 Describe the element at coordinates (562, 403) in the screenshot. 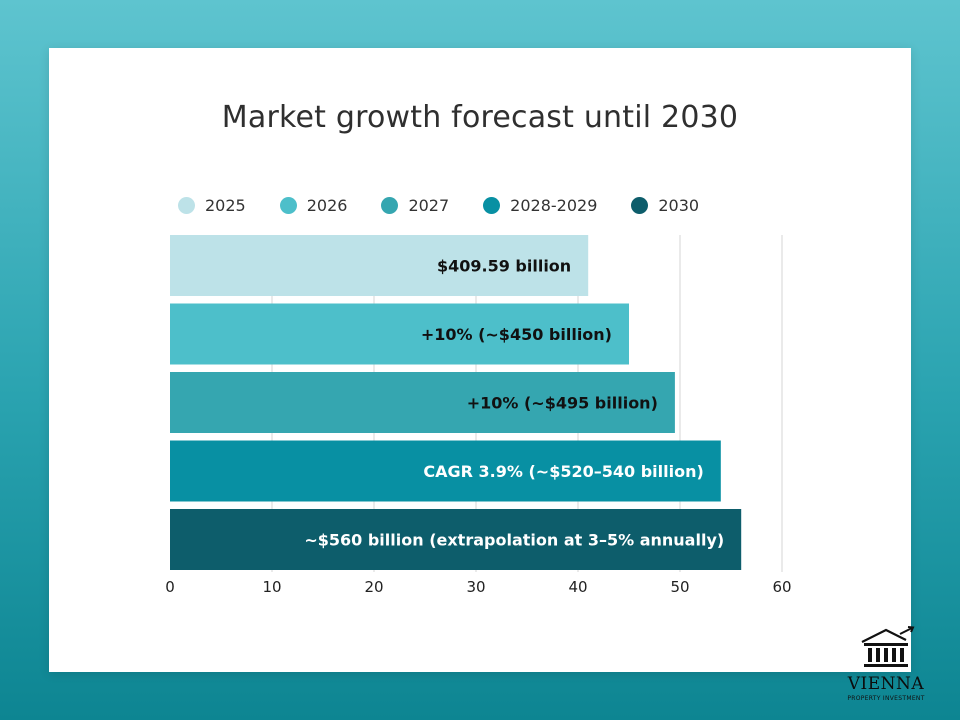

I see `bar-data-label: +10% (~$495 billion)` at that location.